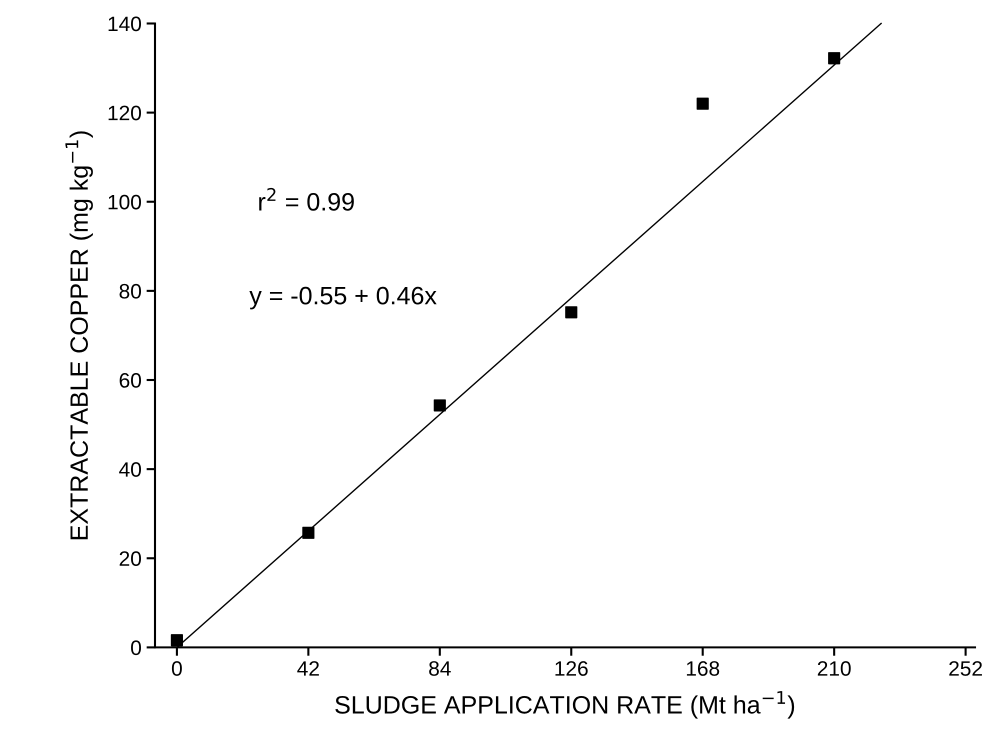 The height and width of the screenshot is (734, 1000). What do you see at coordinates (306, 199) in the screenshot?
I see `annotation: r$^{2}$ = 0.99` at bounding box center [306, 199].